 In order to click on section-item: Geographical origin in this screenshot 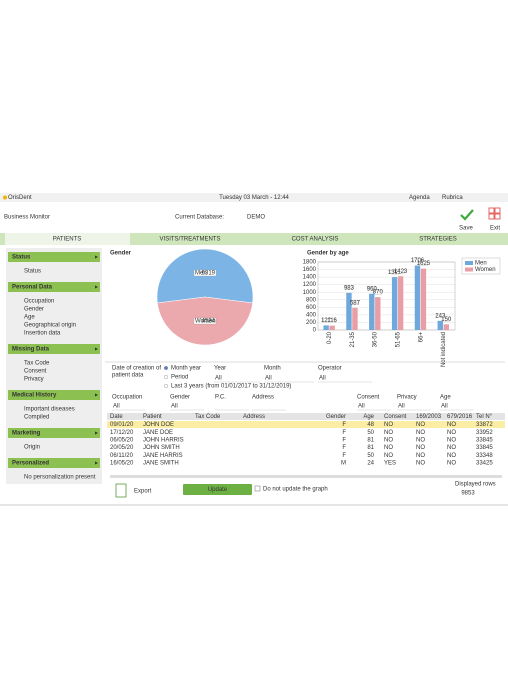, I will do `click(50, 326)`.